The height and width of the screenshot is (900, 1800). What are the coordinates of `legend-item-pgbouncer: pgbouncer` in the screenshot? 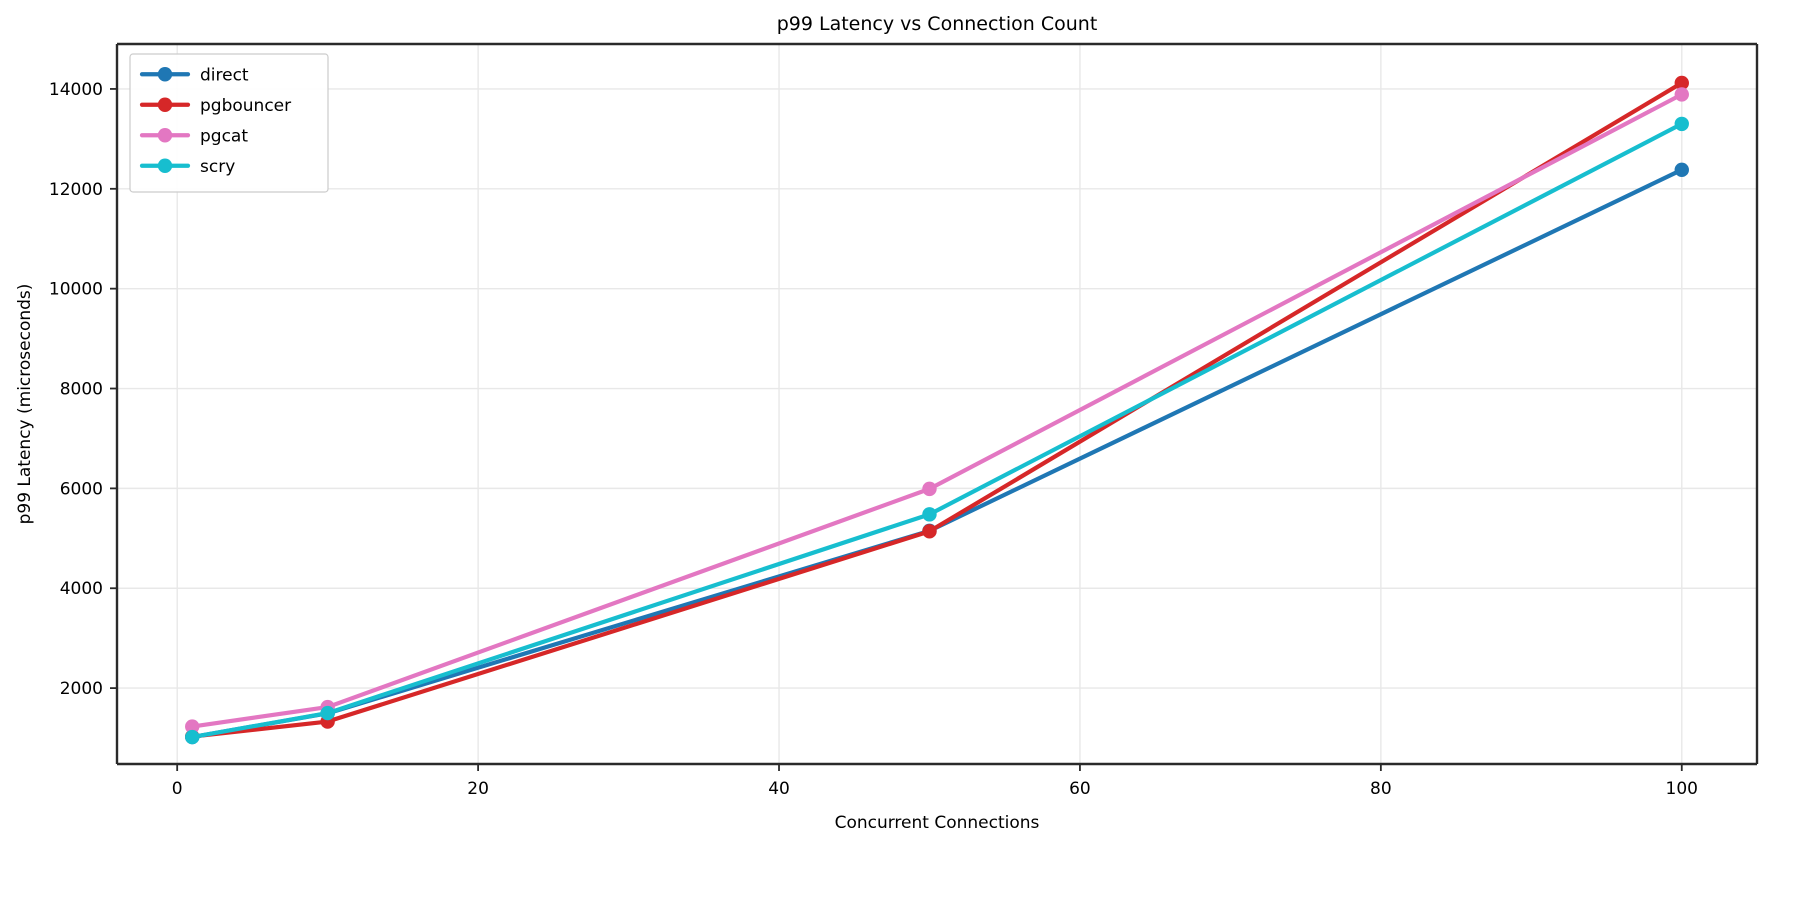 It's located at (215, 106).